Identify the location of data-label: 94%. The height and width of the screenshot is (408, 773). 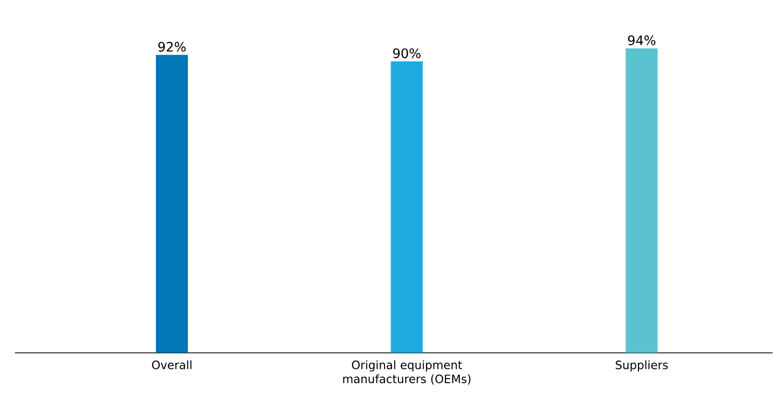
(642, 41).